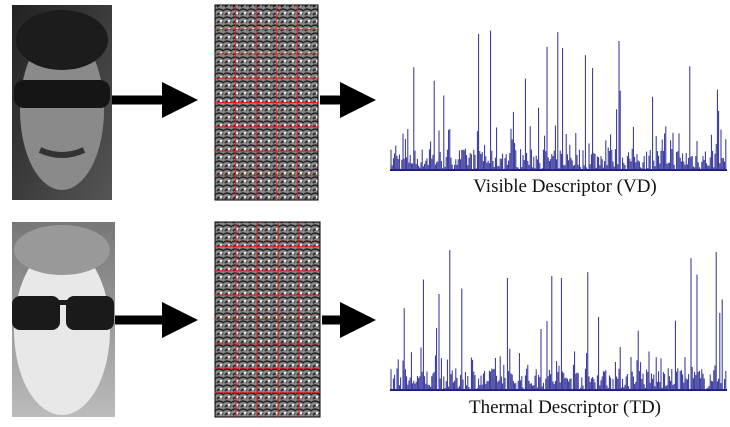 The height and width of the screenshot is (427, 730). What do you see at coordinates (565, 407) in the screenshot?
I see `descriptor-label: Thermal Descriptor (TD)` at bounding box center [565, 407].